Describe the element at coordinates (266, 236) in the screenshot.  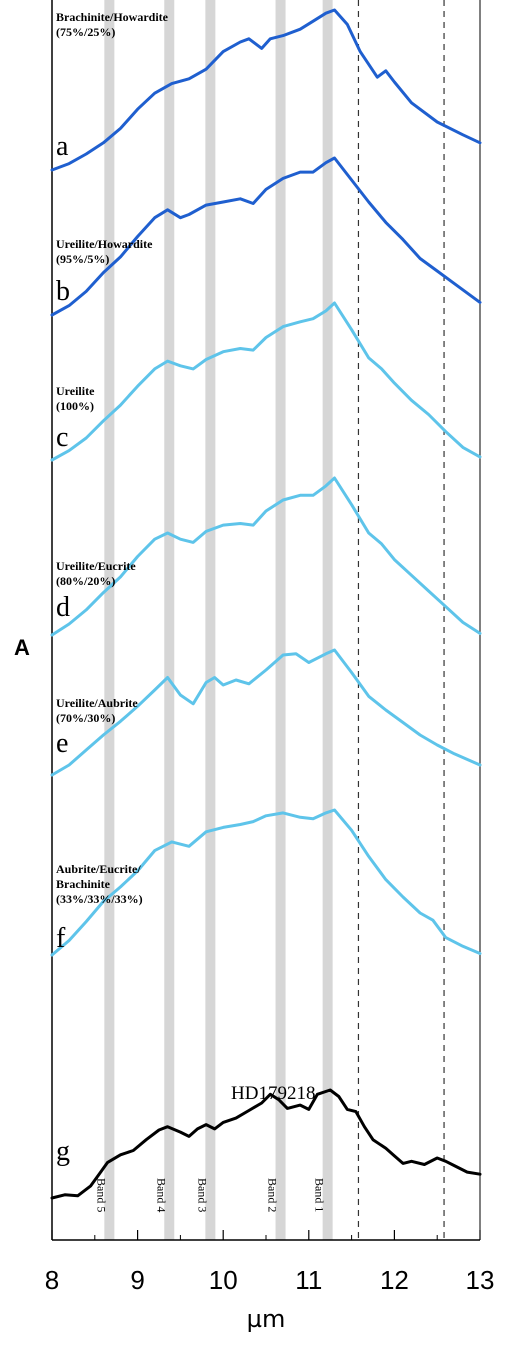
I see `series-line-b` at that location.